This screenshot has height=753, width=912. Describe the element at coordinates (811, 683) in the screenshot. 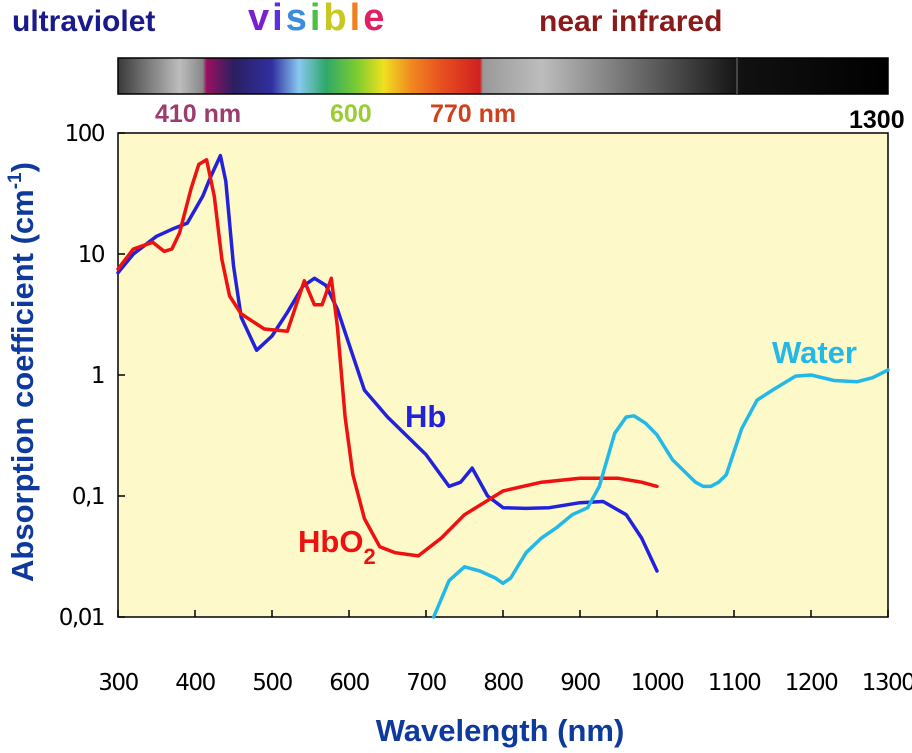

I see `x-tick-label: 1200` at that location.